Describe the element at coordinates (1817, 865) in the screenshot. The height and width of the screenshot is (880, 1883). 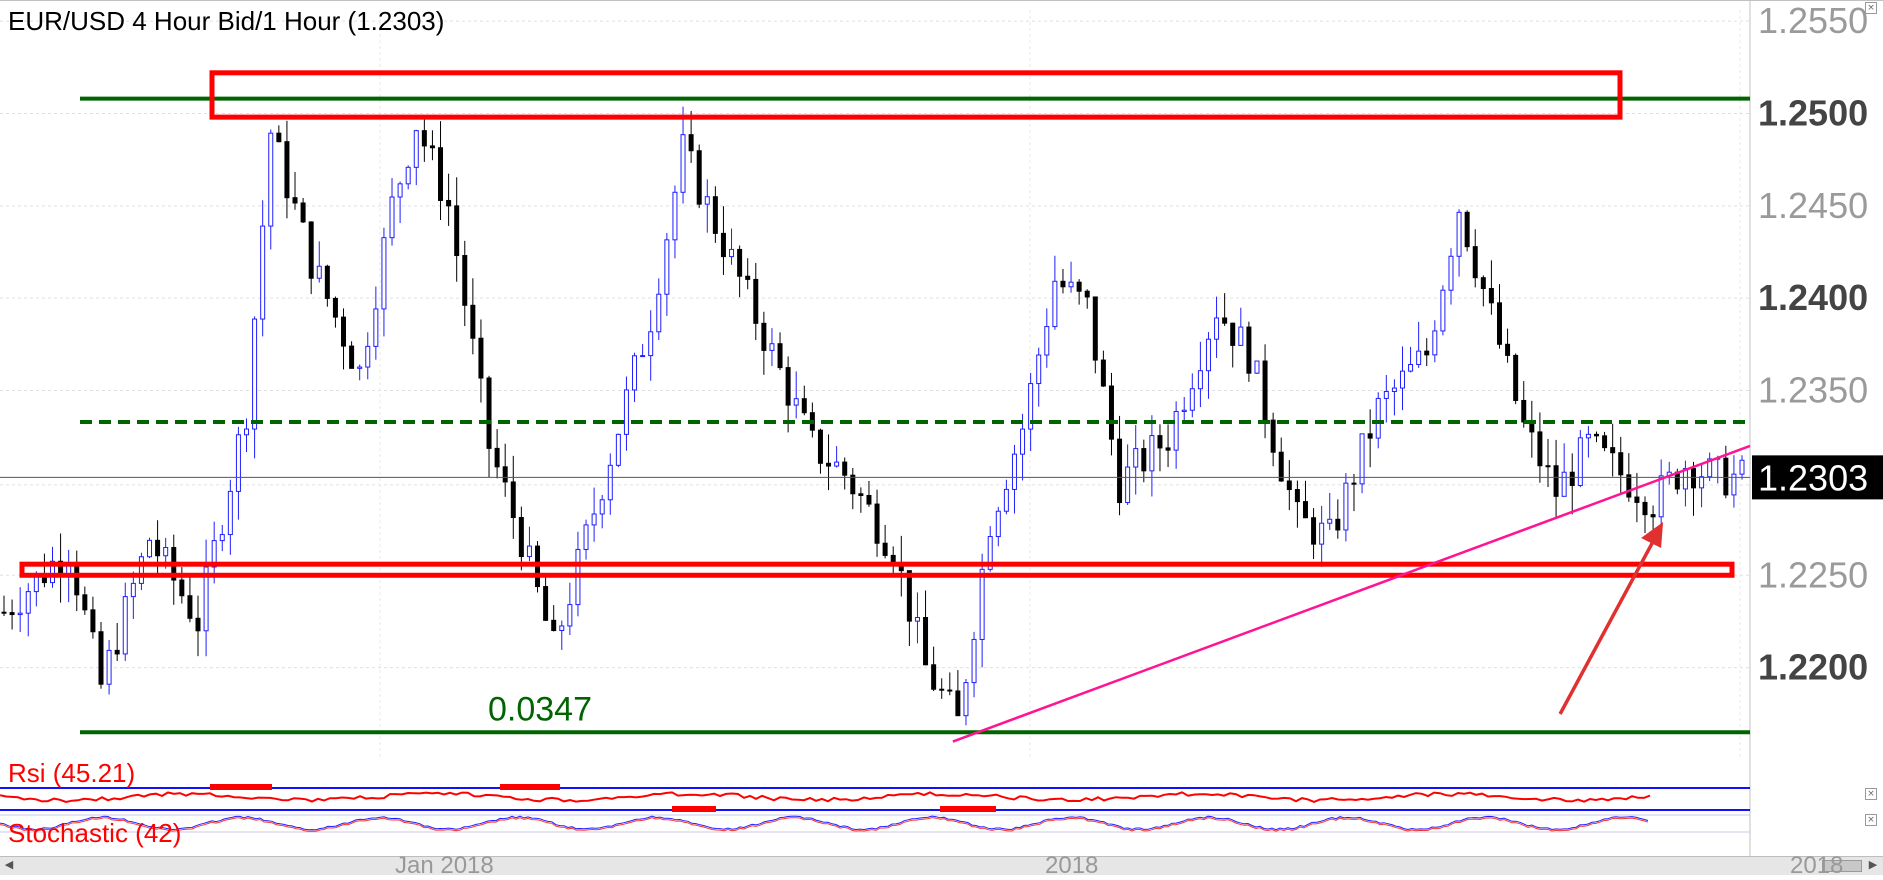
I see `x-tick-label: 2018` at that location.